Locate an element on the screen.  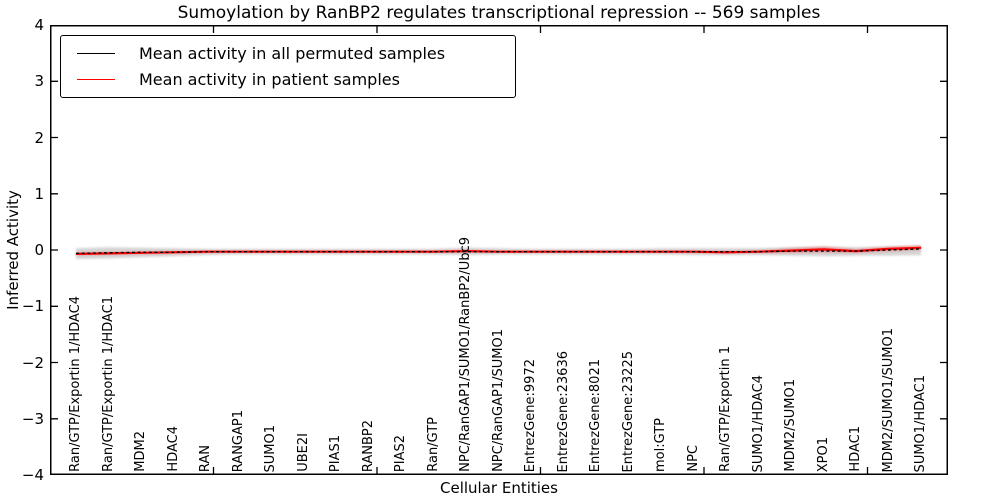
x-tick-label: RANGAP1 is located at coordinates (238, 440).